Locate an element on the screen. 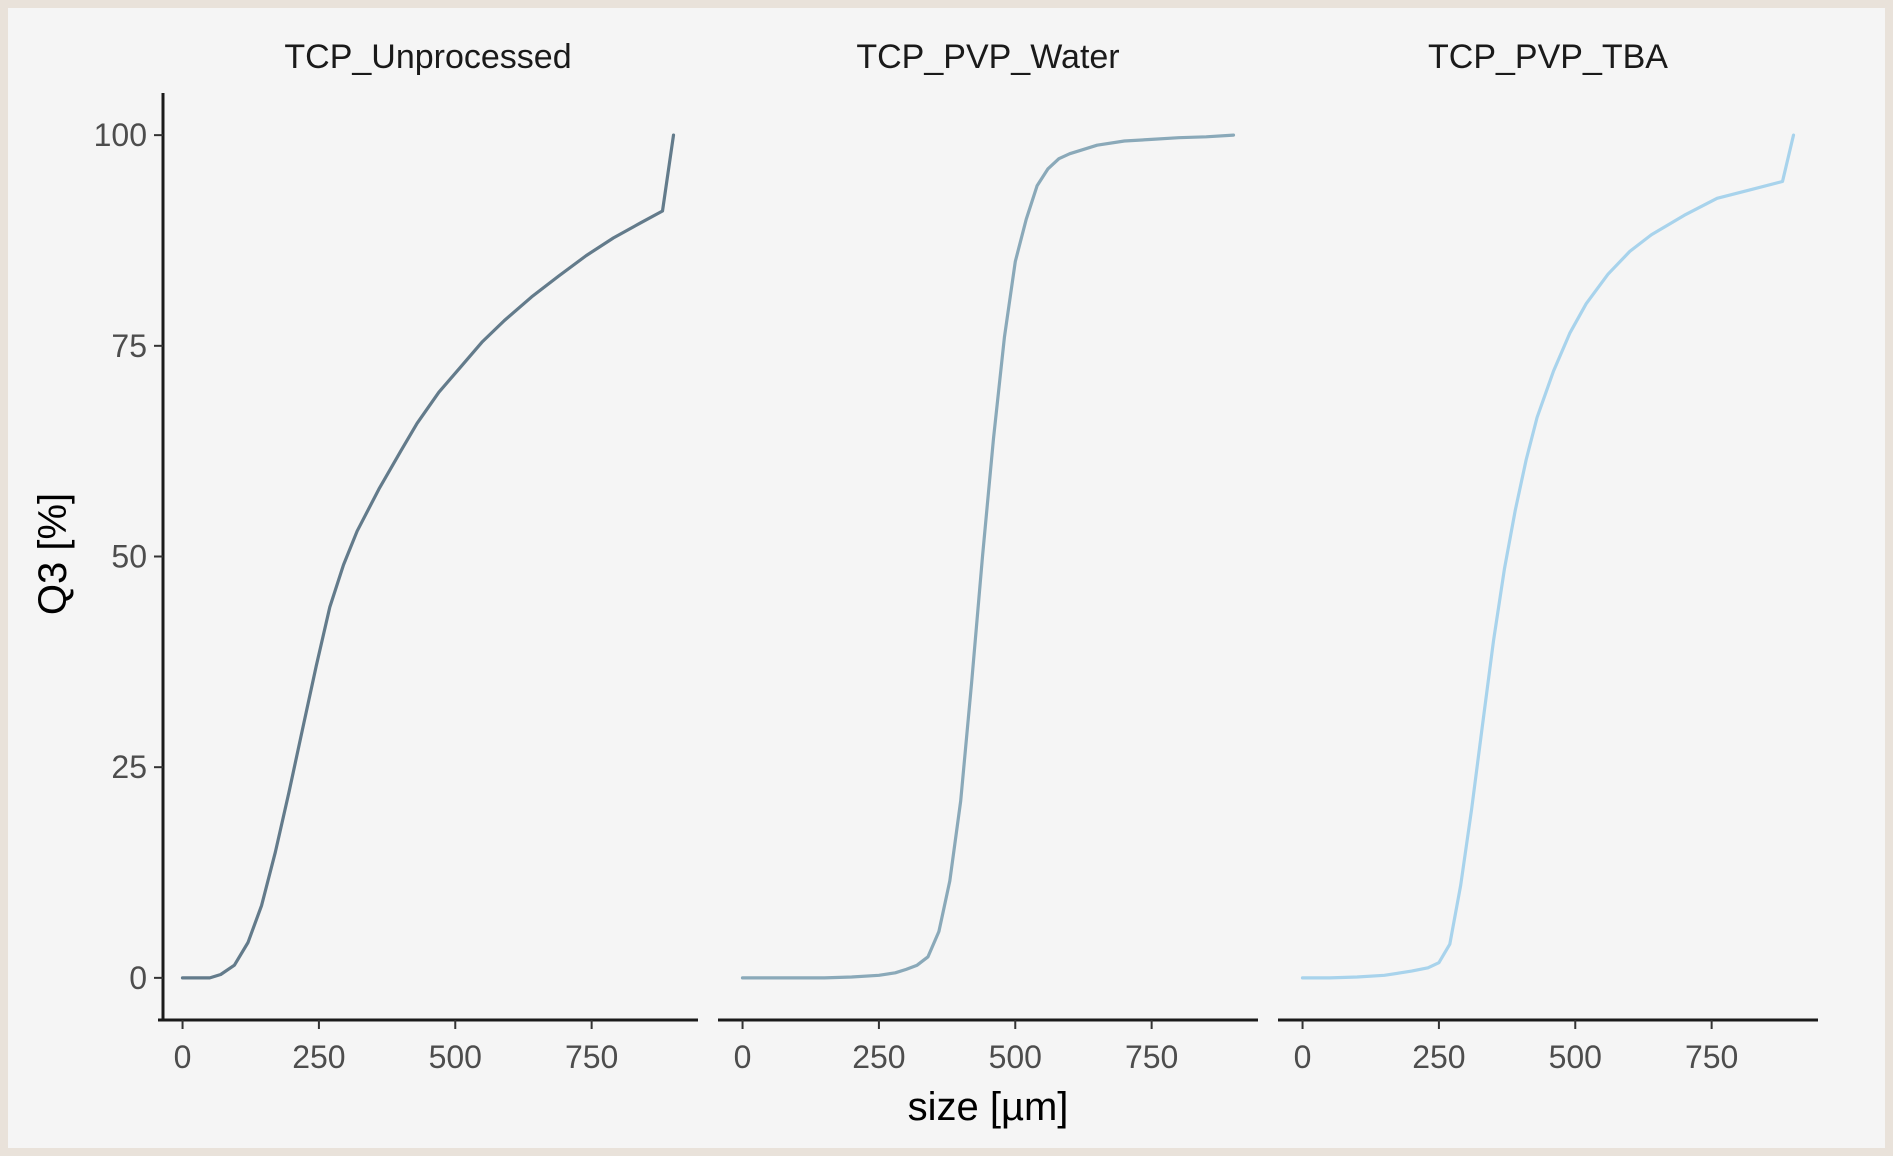 The image size is (1893, 1156). y-tick-label: 50 is located at coordinates (129, 557).